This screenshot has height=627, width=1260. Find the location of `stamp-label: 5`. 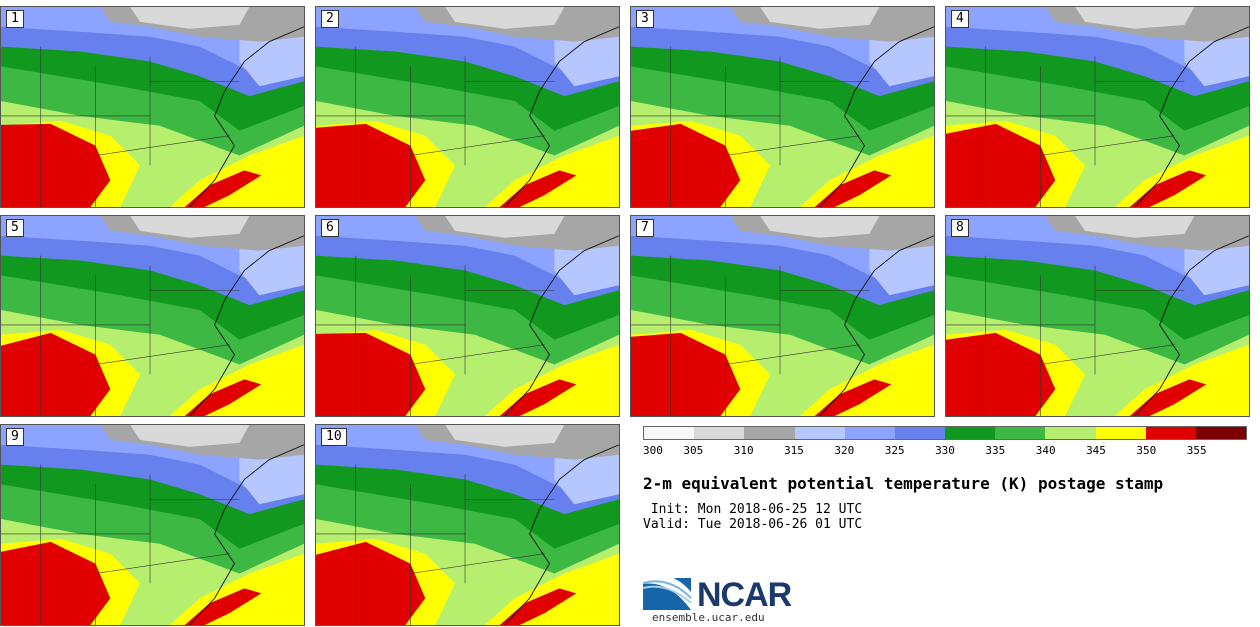

stamp-label: 5 is located at coordinates (15, 228).